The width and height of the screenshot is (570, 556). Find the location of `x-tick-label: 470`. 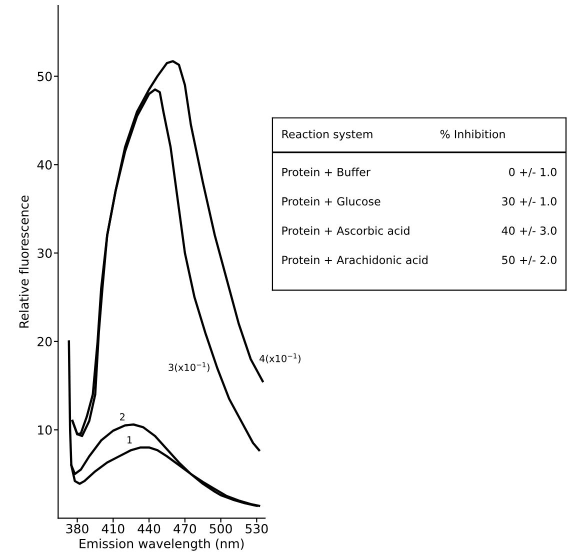

x-tick-label: 470 is located at coordinates (185, 529).